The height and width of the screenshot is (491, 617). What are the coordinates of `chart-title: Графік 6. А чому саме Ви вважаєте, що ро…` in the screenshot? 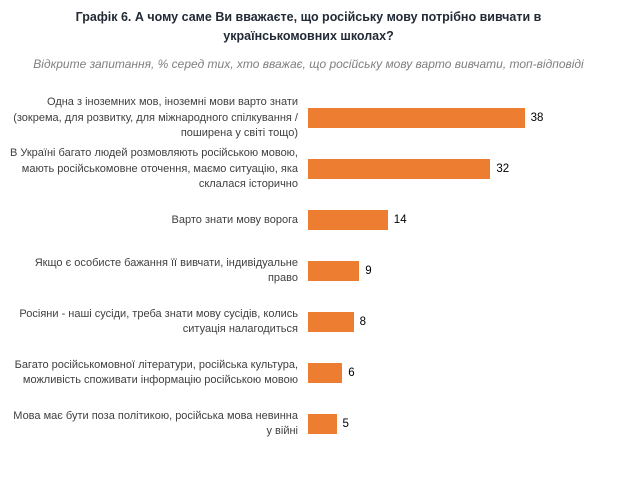 It's located at (308, 27).